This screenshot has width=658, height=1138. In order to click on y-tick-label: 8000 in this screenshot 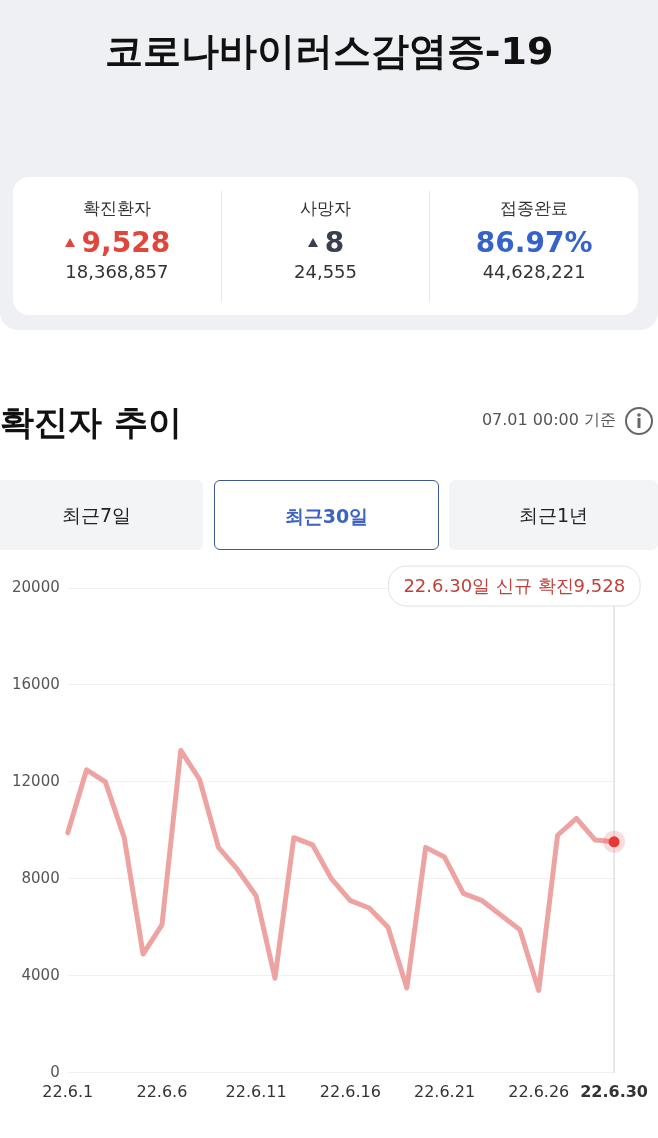, I will do `click(40, 877)`.